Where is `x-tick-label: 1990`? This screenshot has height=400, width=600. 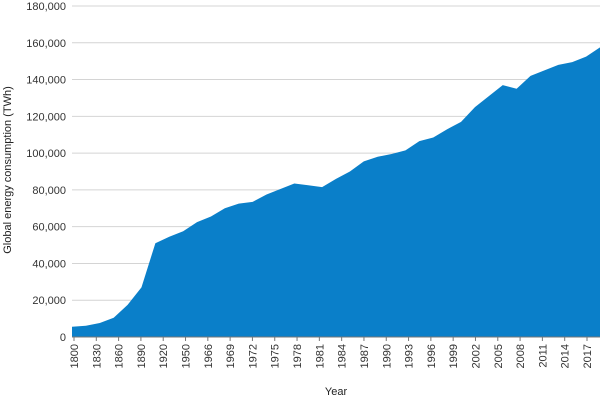
x-tick-label: 1990 is located at coordinates (387, 356).